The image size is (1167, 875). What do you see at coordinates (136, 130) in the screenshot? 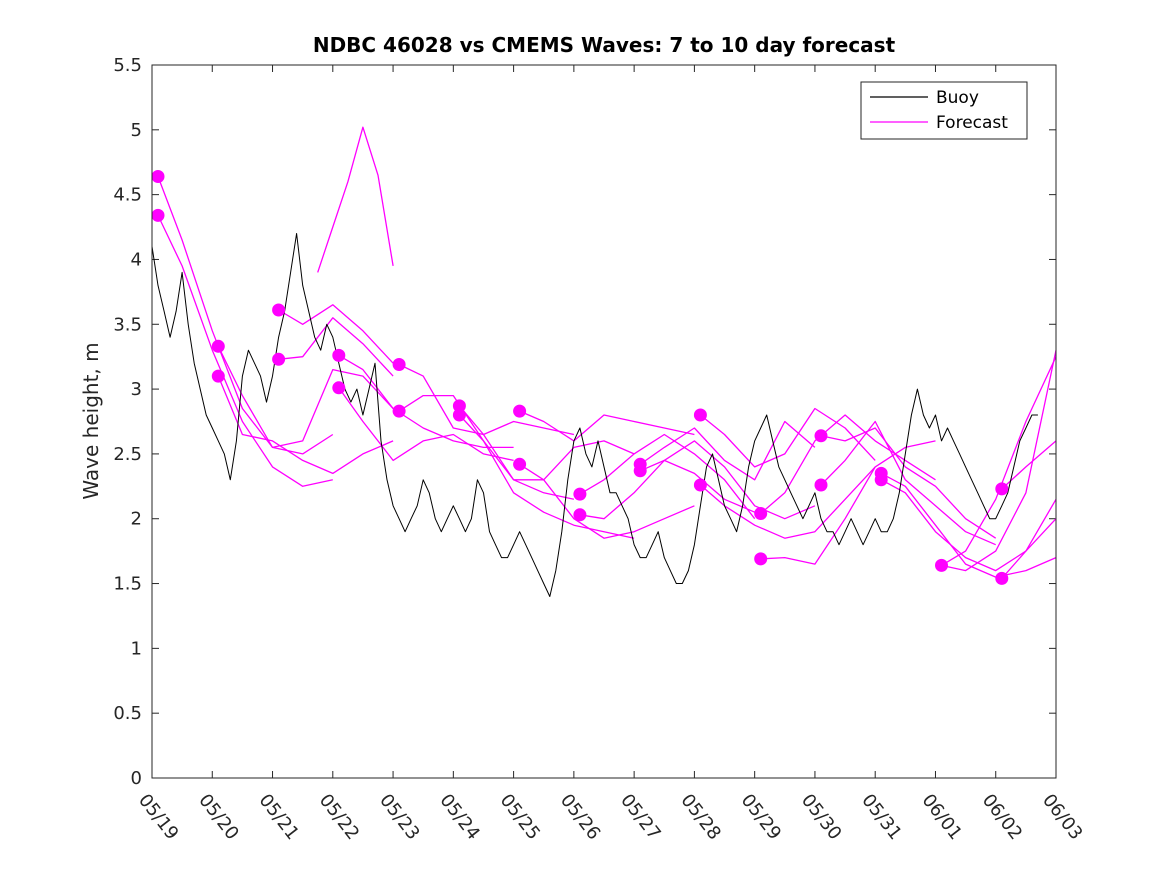
I see `y-tick-label: 5` at bounding box center [136, 130].